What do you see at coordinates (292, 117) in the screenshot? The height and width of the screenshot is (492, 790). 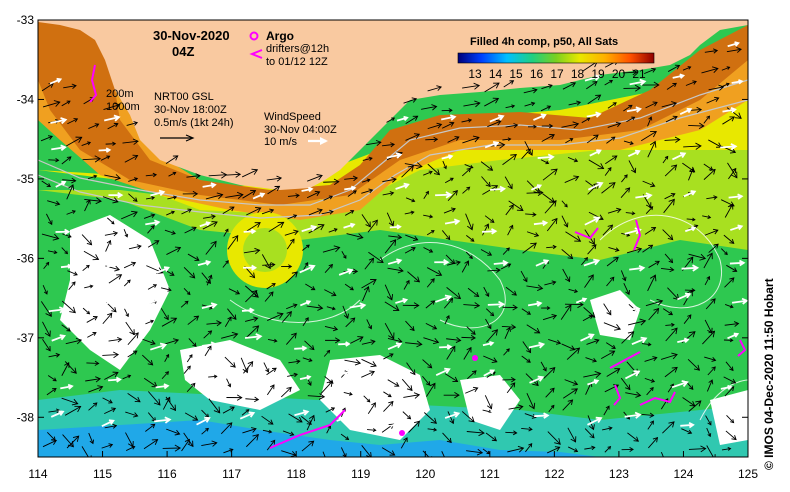 I see `wind-title: WindSpeed` at bounding box center [292, 117].